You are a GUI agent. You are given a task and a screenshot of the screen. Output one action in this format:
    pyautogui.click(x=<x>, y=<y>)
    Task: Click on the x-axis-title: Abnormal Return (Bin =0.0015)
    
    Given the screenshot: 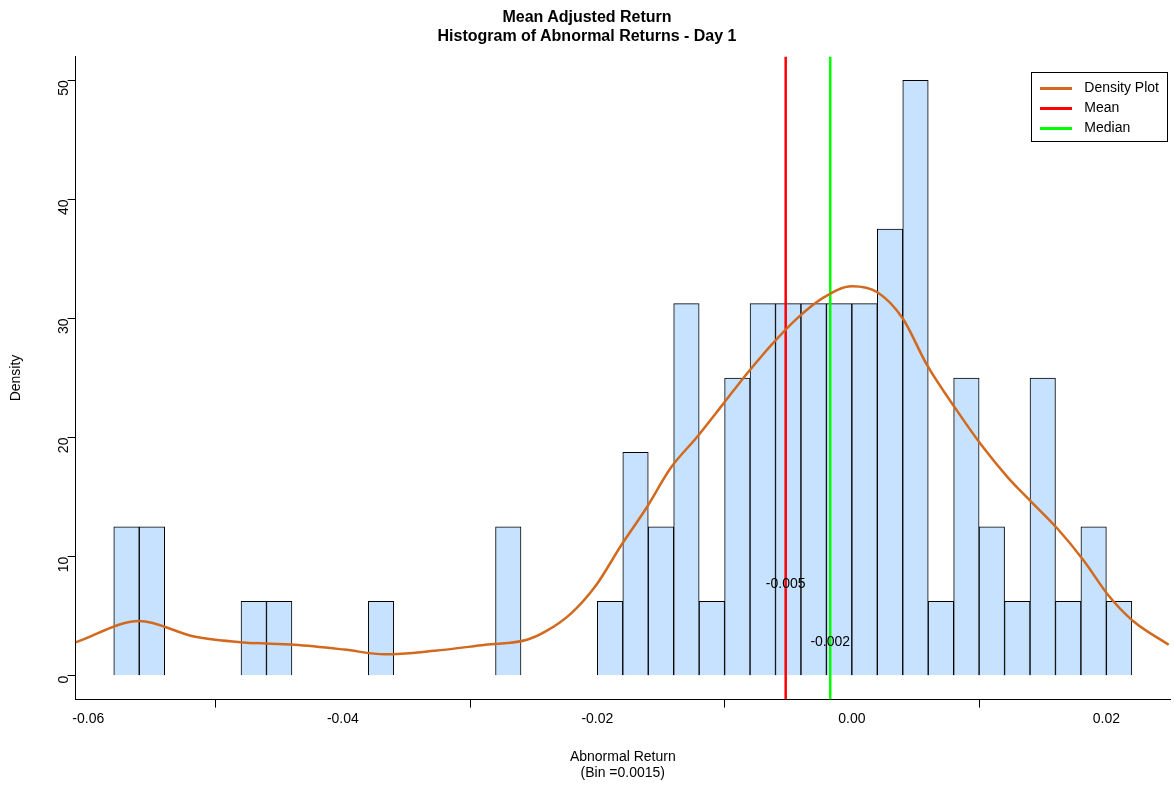 What is the action you would take?
    pyautogui.click(x=622, y=764)
    